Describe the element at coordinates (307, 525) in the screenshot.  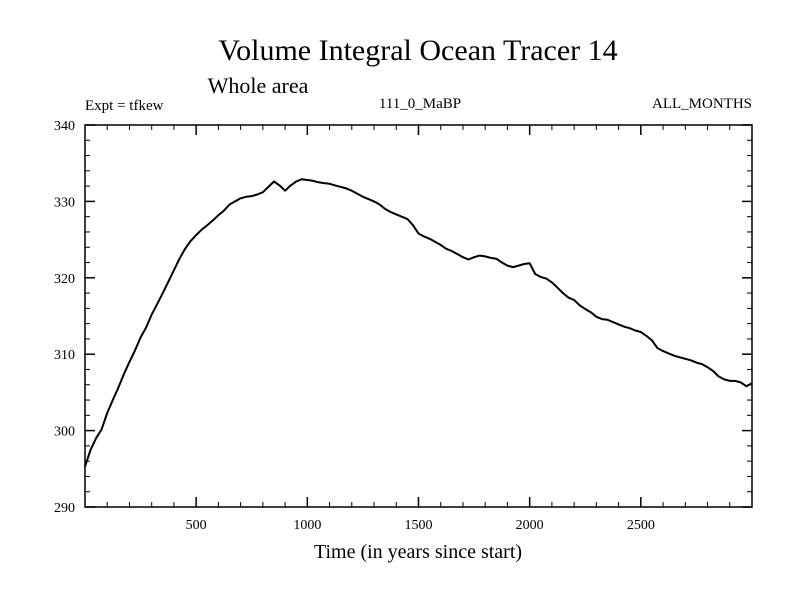
I see `x-tick-label: 1000` at that location.